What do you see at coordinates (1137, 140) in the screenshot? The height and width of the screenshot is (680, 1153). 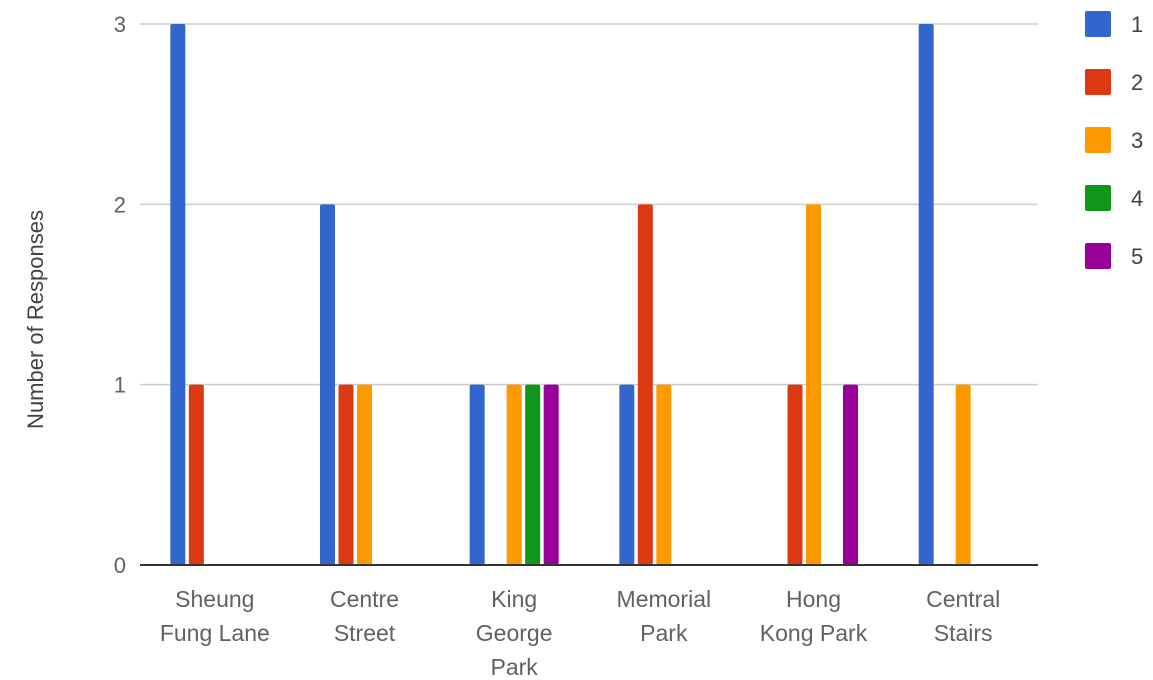 I see `legend-label-3: 3` at bounding box center [1137, 140].